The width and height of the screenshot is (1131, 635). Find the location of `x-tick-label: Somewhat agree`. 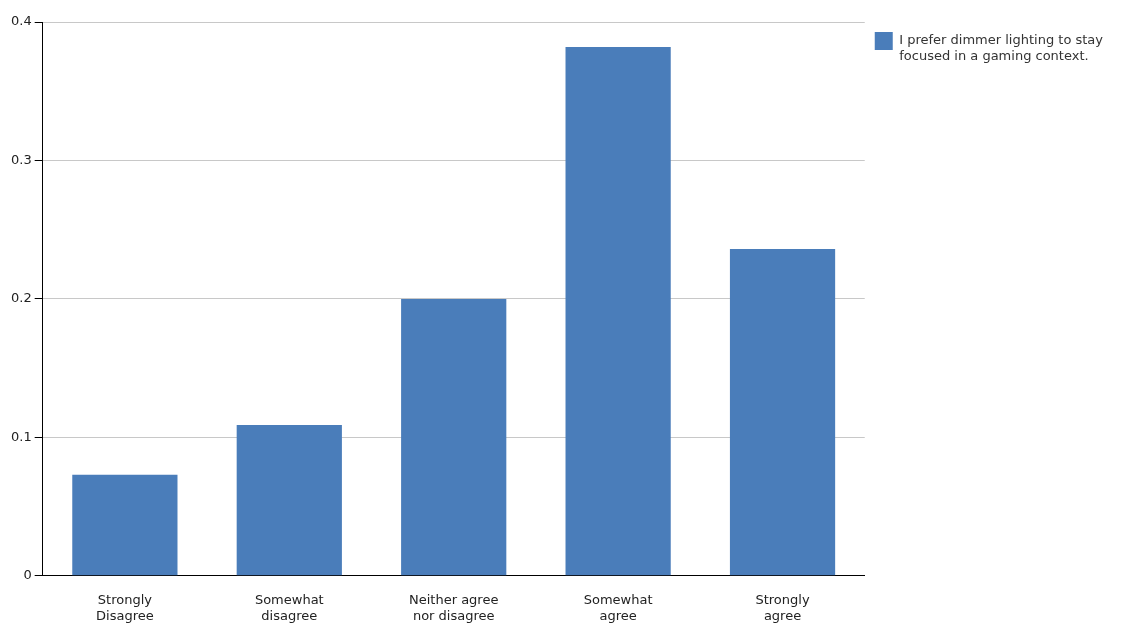

x-tick-label: Somewhat agree is located at coordinates (618, 607).